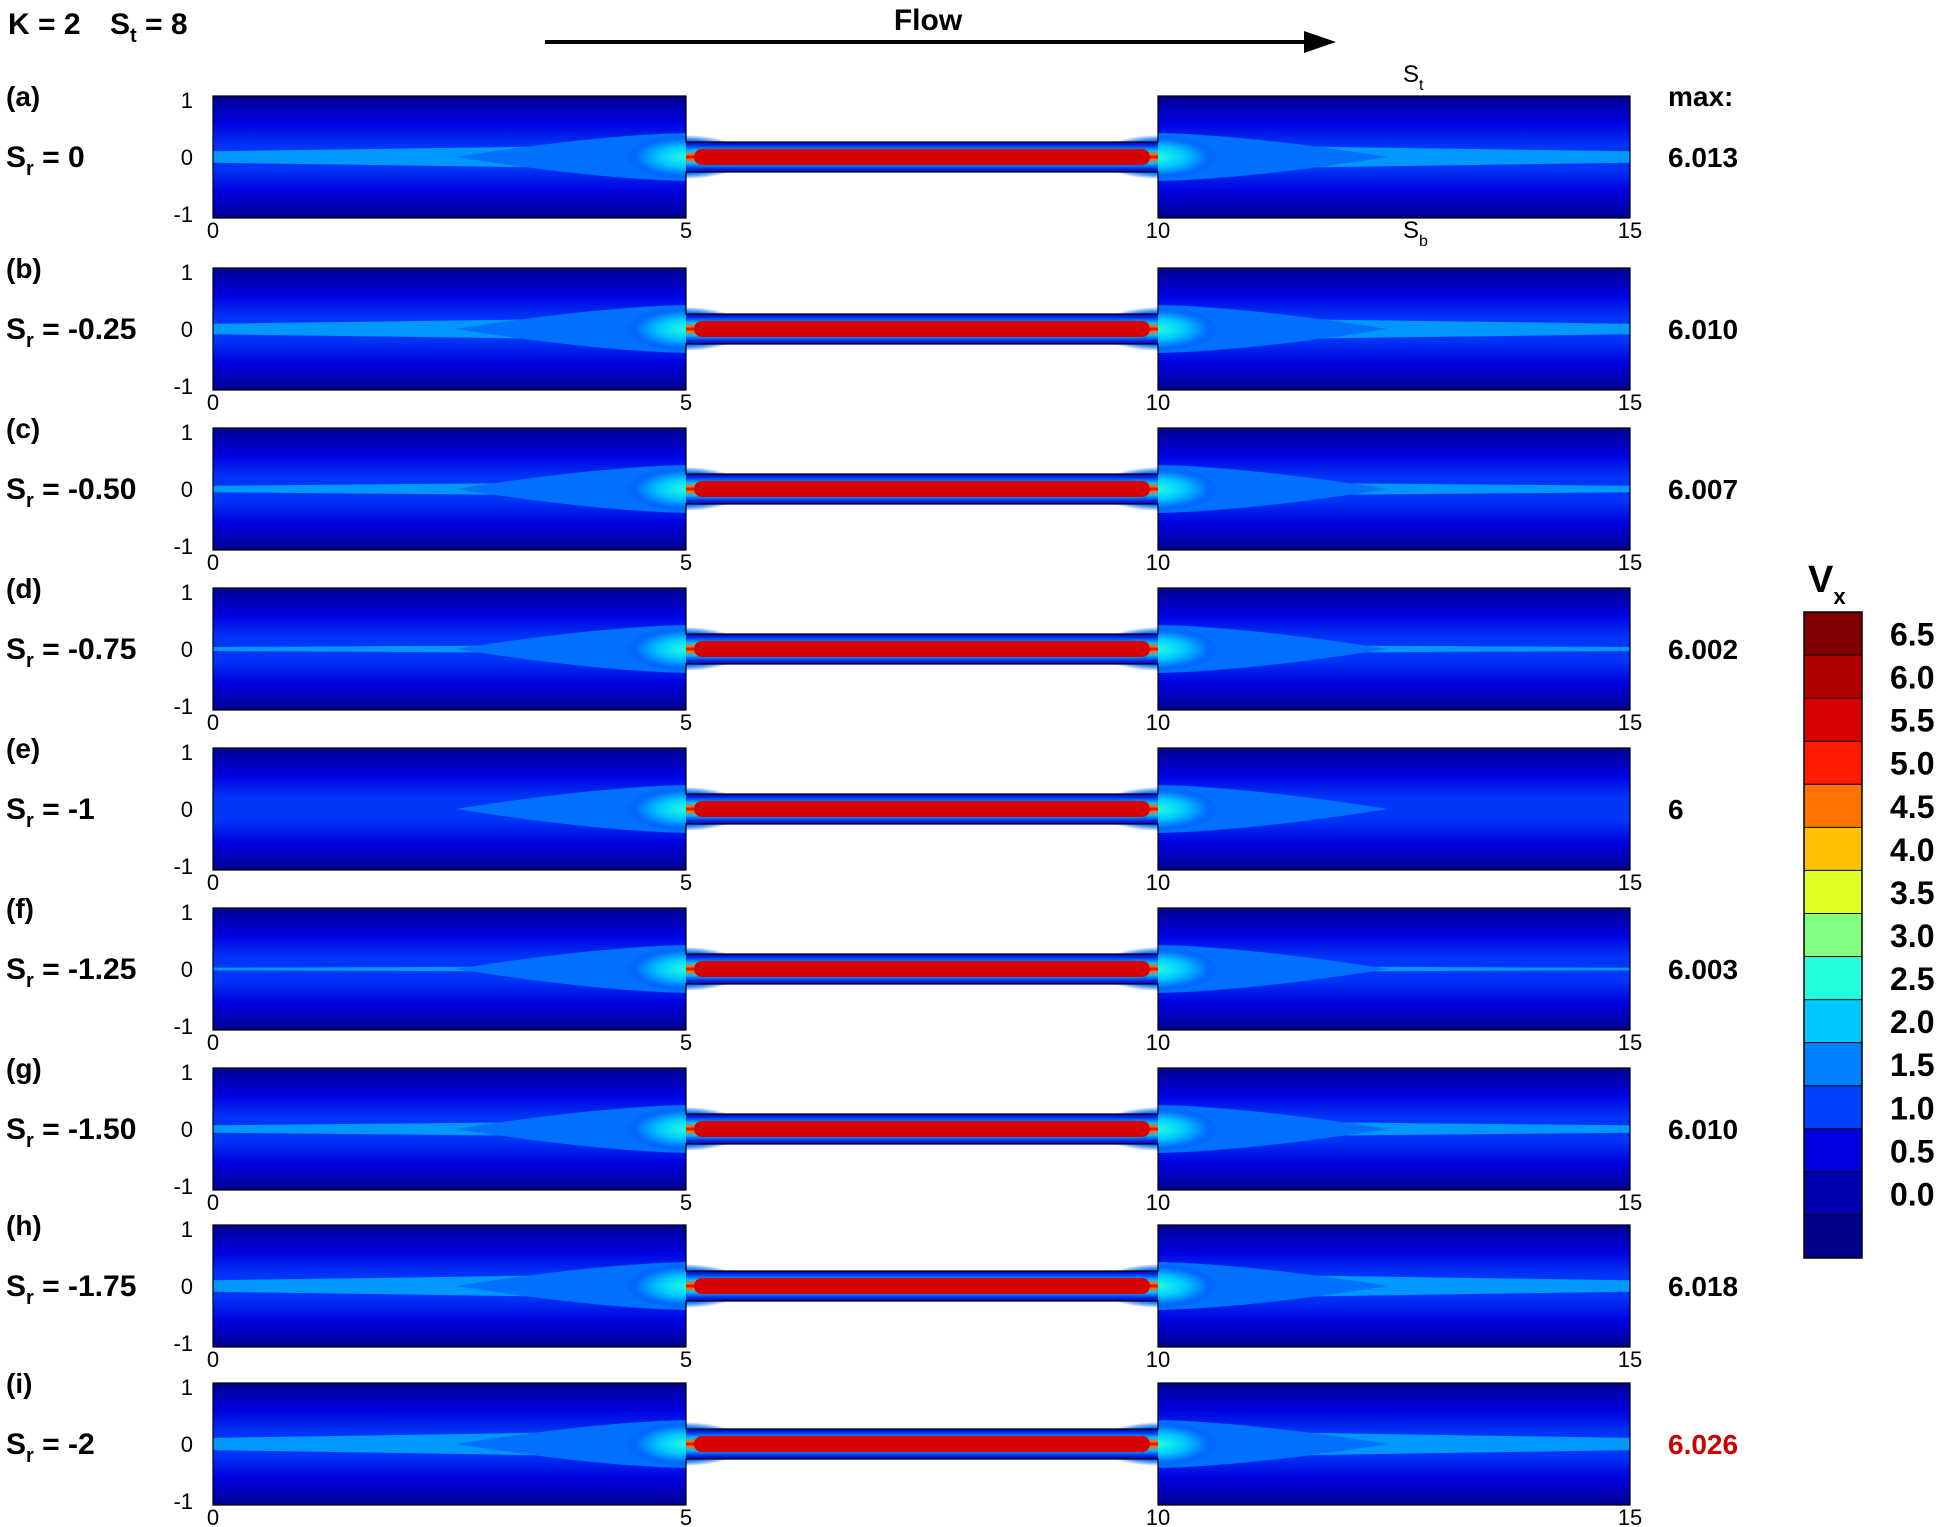  What do you see at coordinates (23, 96) in the screenshot?
I see `panel-letter: (a)` at bounding box center [23, 96].